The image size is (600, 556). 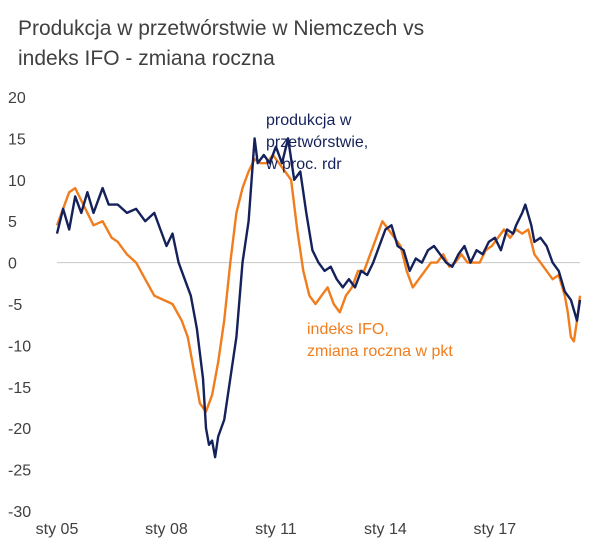 I want to click on x-tick-label: sty 08, so click(x=166, y=529).